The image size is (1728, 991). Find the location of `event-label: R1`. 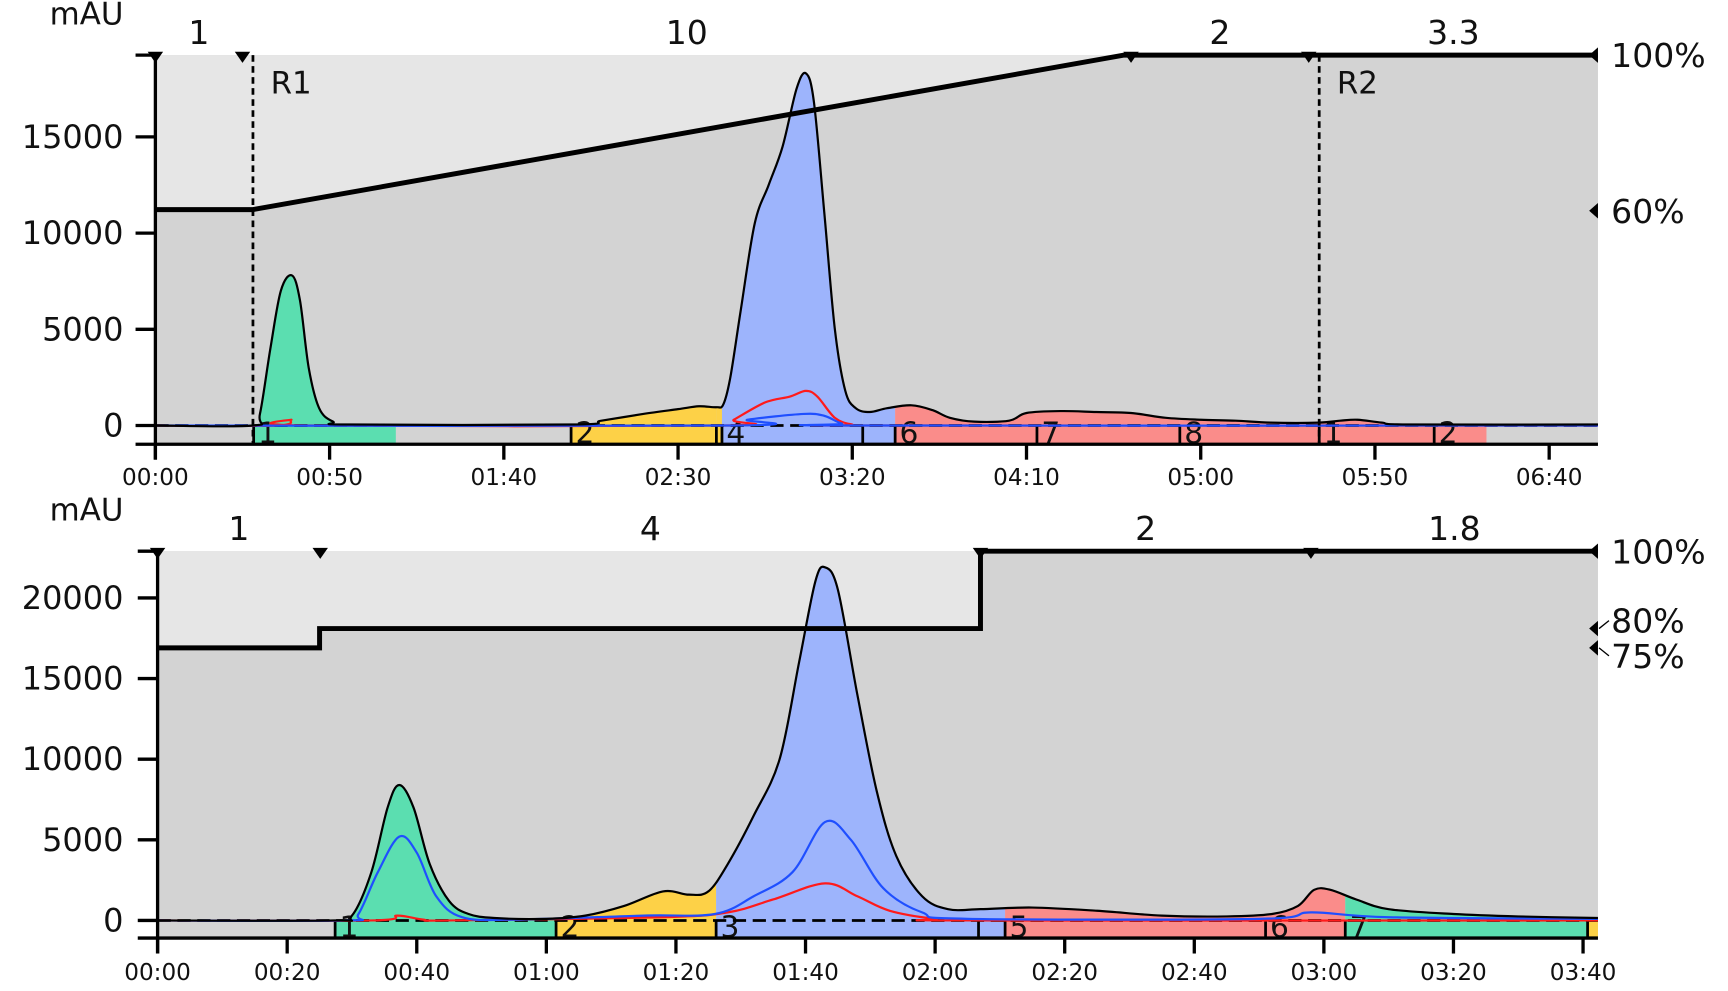

event-label: R1 is located at coordinates (291, 84).